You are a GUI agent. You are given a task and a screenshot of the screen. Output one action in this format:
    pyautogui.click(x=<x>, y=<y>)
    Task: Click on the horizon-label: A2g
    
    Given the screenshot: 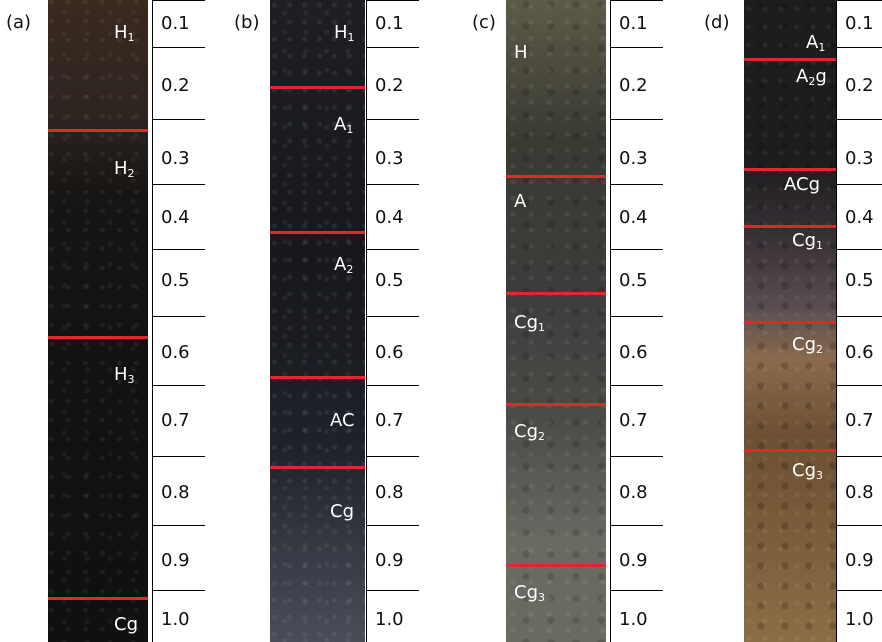 What is the action you would take?
    pyautogui.click(x=811, y=77)
    